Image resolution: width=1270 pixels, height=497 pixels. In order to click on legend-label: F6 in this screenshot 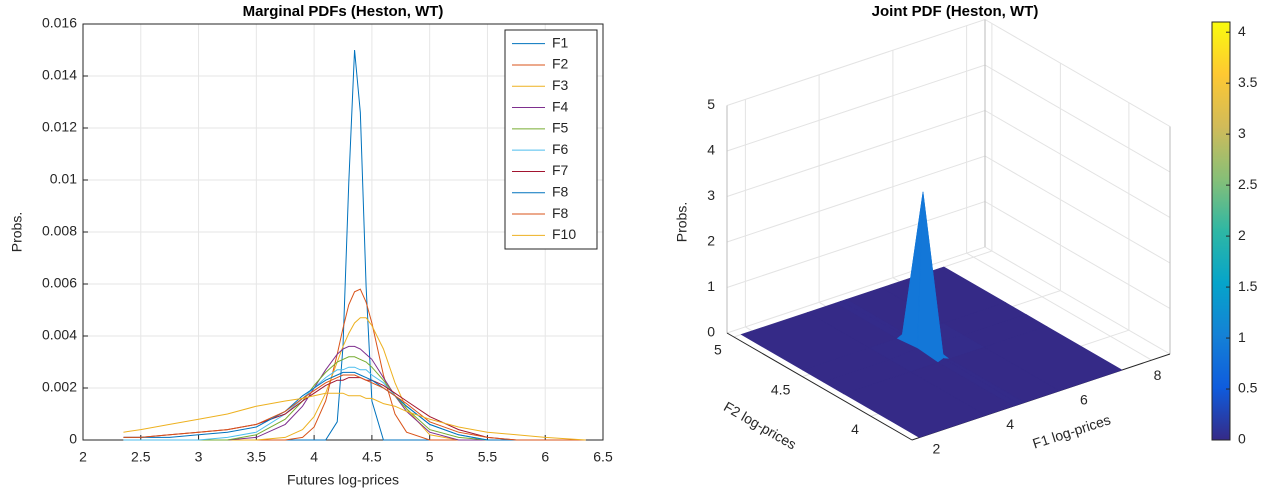, I will do `click(560, 149)`.